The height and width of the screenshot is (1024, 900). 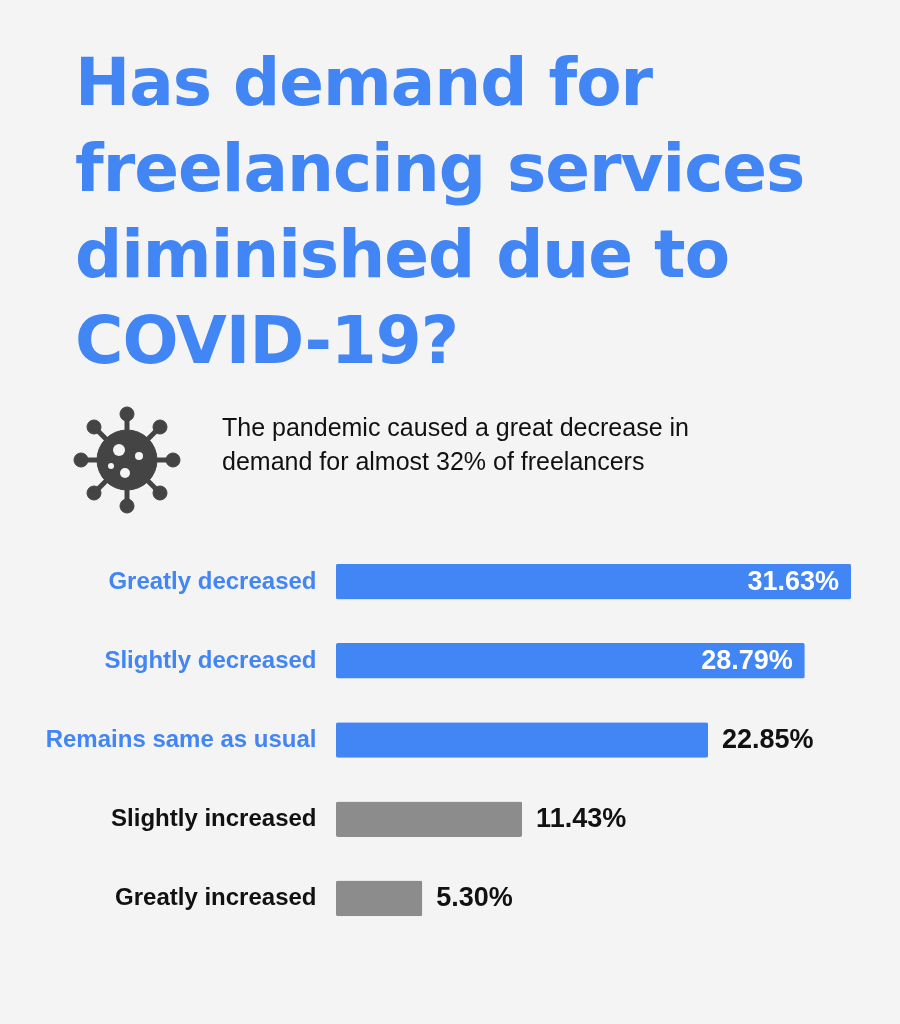 What do you see at coordinates (181, 738) in the screenshot?
I see `y-tick-label: Remains same as usual` at bounding box center [181, 738].